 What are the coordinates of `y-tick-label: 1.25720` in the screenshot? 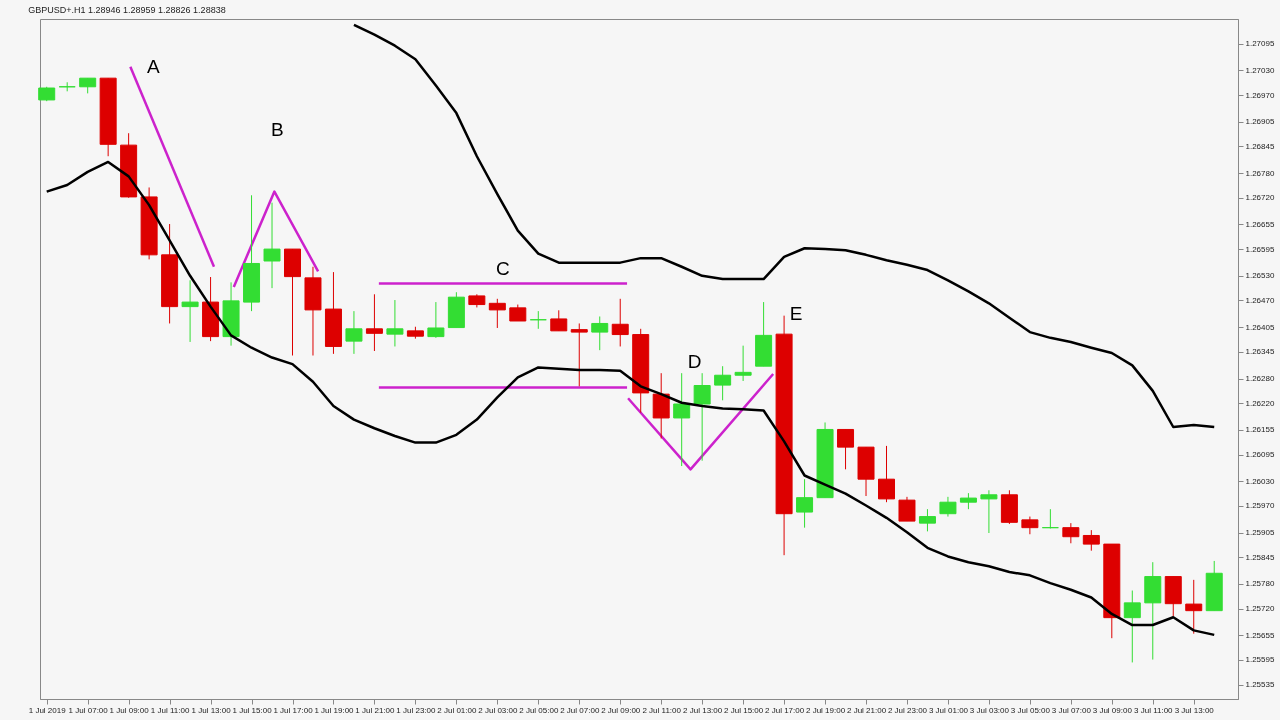 It's located at (1260, 609).